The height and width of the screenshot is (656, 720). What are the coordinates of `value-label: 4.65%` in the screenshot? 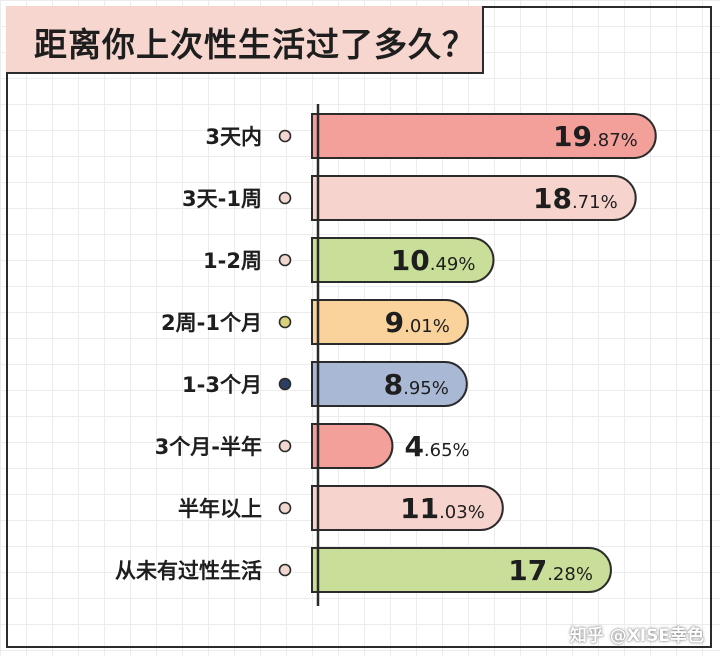 It's located at (436, 446).